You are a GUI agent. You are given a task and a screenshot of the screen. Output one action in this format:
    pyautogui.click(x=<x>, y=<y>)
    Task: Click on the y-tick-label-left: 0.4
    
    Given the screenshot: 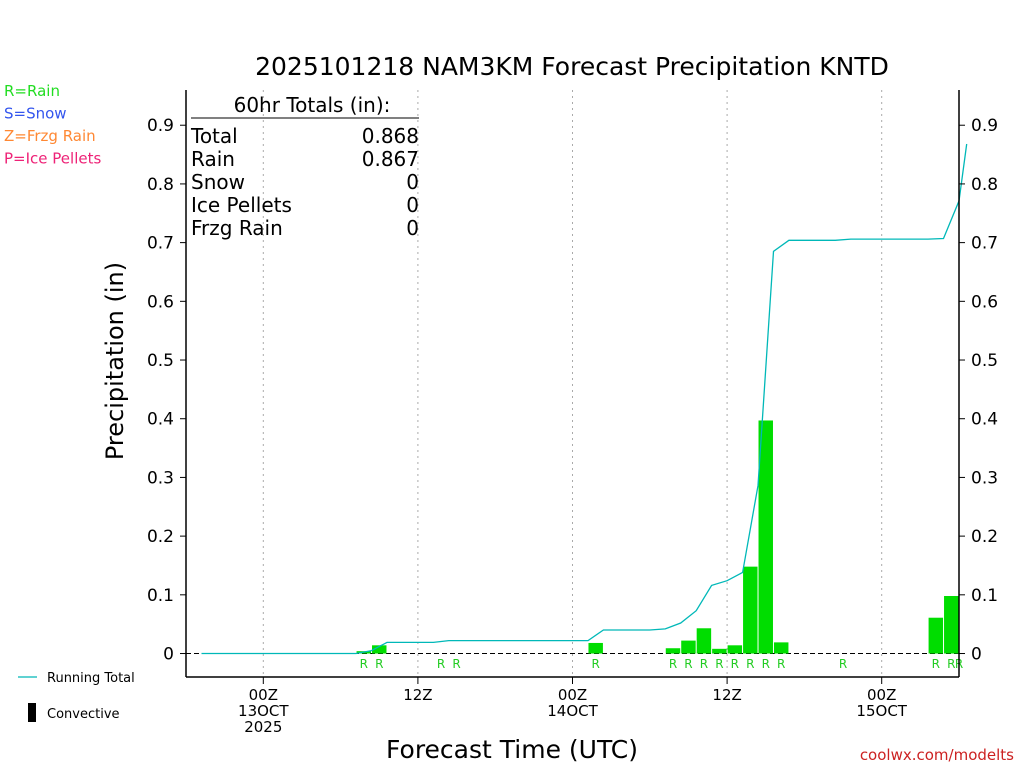 What is the action you would take?
    pyautogui.click(x=160, y=420)
    